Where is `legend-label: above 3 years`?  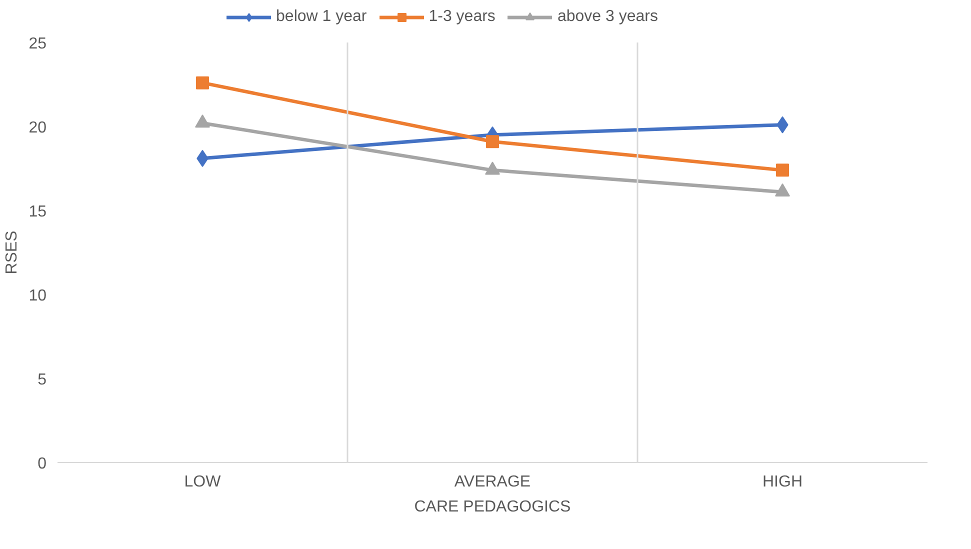 legend-label: above 3 years is located at coordinates (607, 17).